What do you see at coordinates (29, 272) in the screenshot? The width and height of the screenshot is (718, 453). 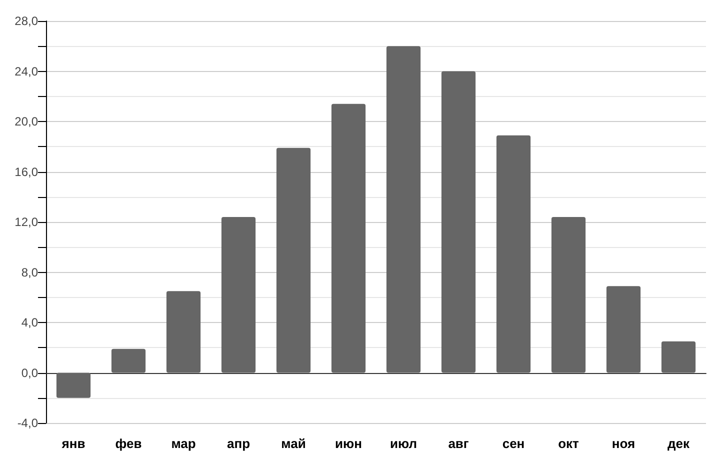 I see `y-tick-label: 8,0` at bounding box center [29, 272].